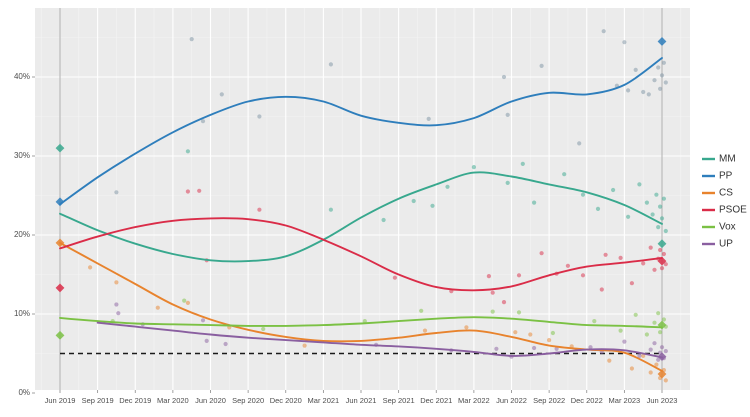 The image size is (750, 417). What do you see at coordinates (474, 400) in the screenshot?
I see `x-tick-label: Mar 2022` at bounding box center [474, 400].